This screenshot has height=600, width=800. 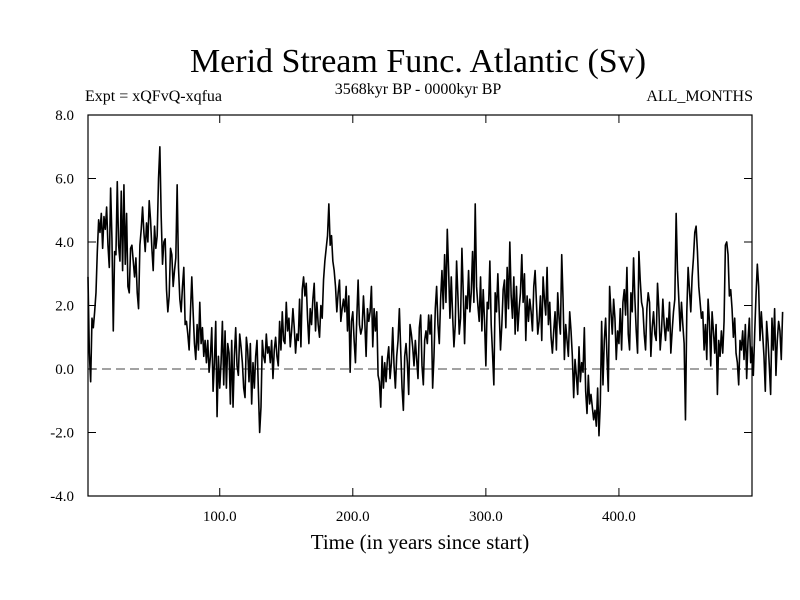 I want to click on x-tick-label: 400.0, so click(x=619, y=517).